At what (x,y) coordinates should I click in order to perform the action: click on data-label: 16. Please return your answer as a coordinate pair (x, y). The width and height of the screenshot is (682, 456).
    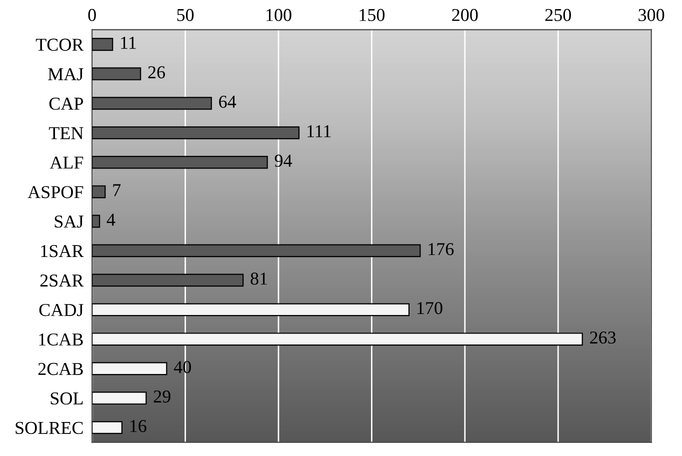
    Looking at the image, I should click on (138, 426).